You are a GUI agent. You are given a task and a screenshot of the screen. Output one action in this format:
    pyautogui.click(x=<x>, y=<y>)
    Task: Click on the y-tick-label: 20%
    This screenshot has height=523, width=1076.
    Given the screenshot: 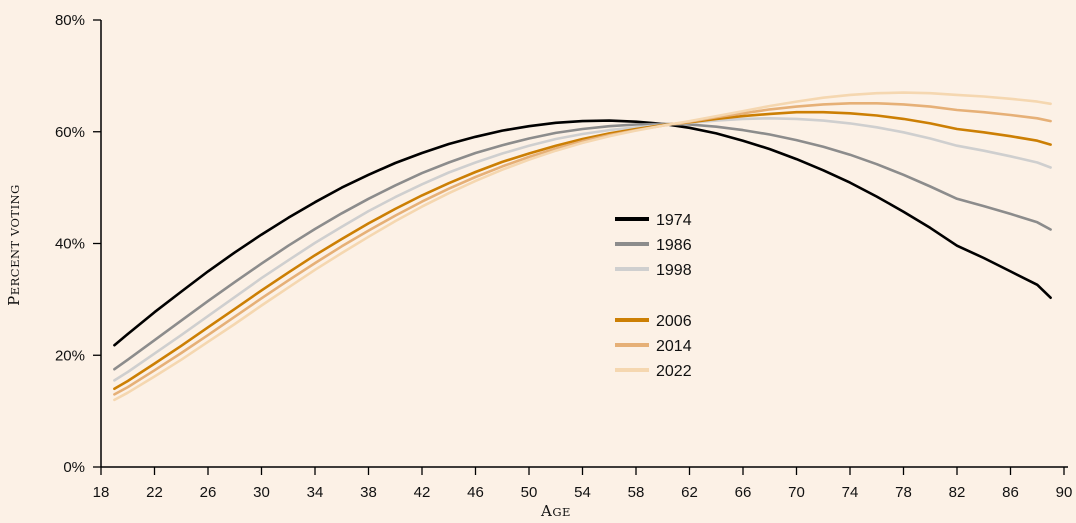 What is the action you would take?
    pyautogui.click(x=70, y=355)
    